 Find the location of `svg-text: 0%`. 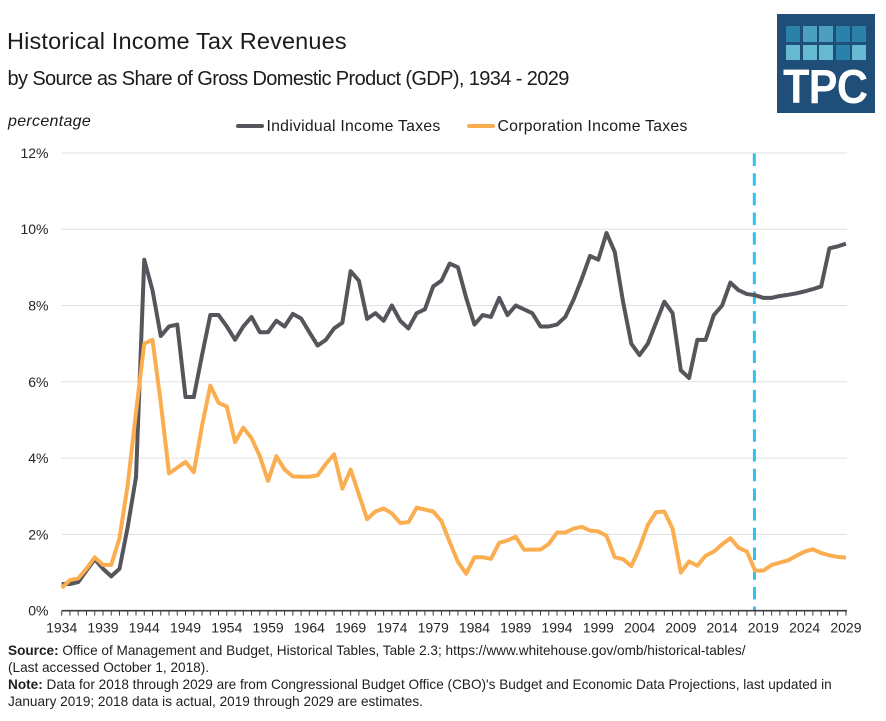

svg-text: 0% is located at coordinates (38, 611).